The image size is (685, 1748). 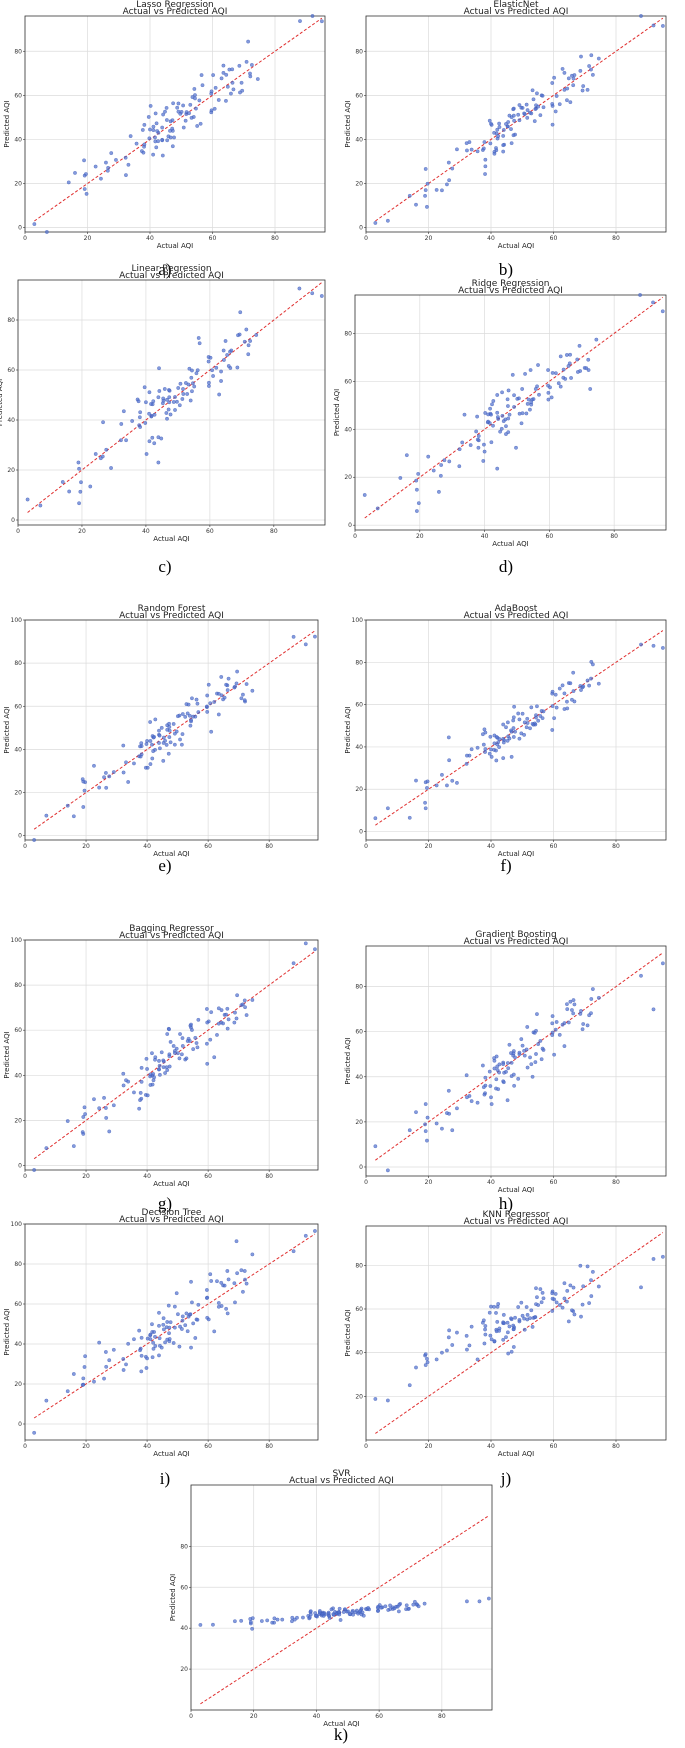 I want to click on y-axis-label: Predicted AQI, so click(x=7, y=123).